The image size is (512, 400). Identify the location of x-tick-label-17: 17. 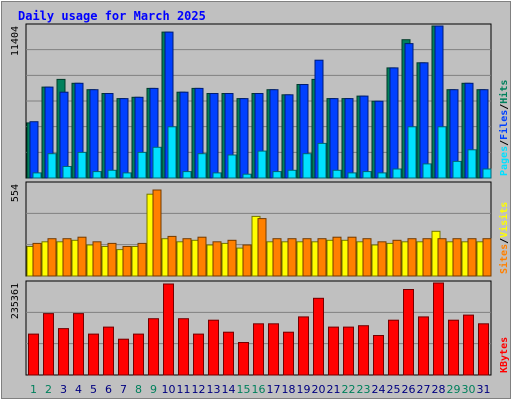
(274, 389).